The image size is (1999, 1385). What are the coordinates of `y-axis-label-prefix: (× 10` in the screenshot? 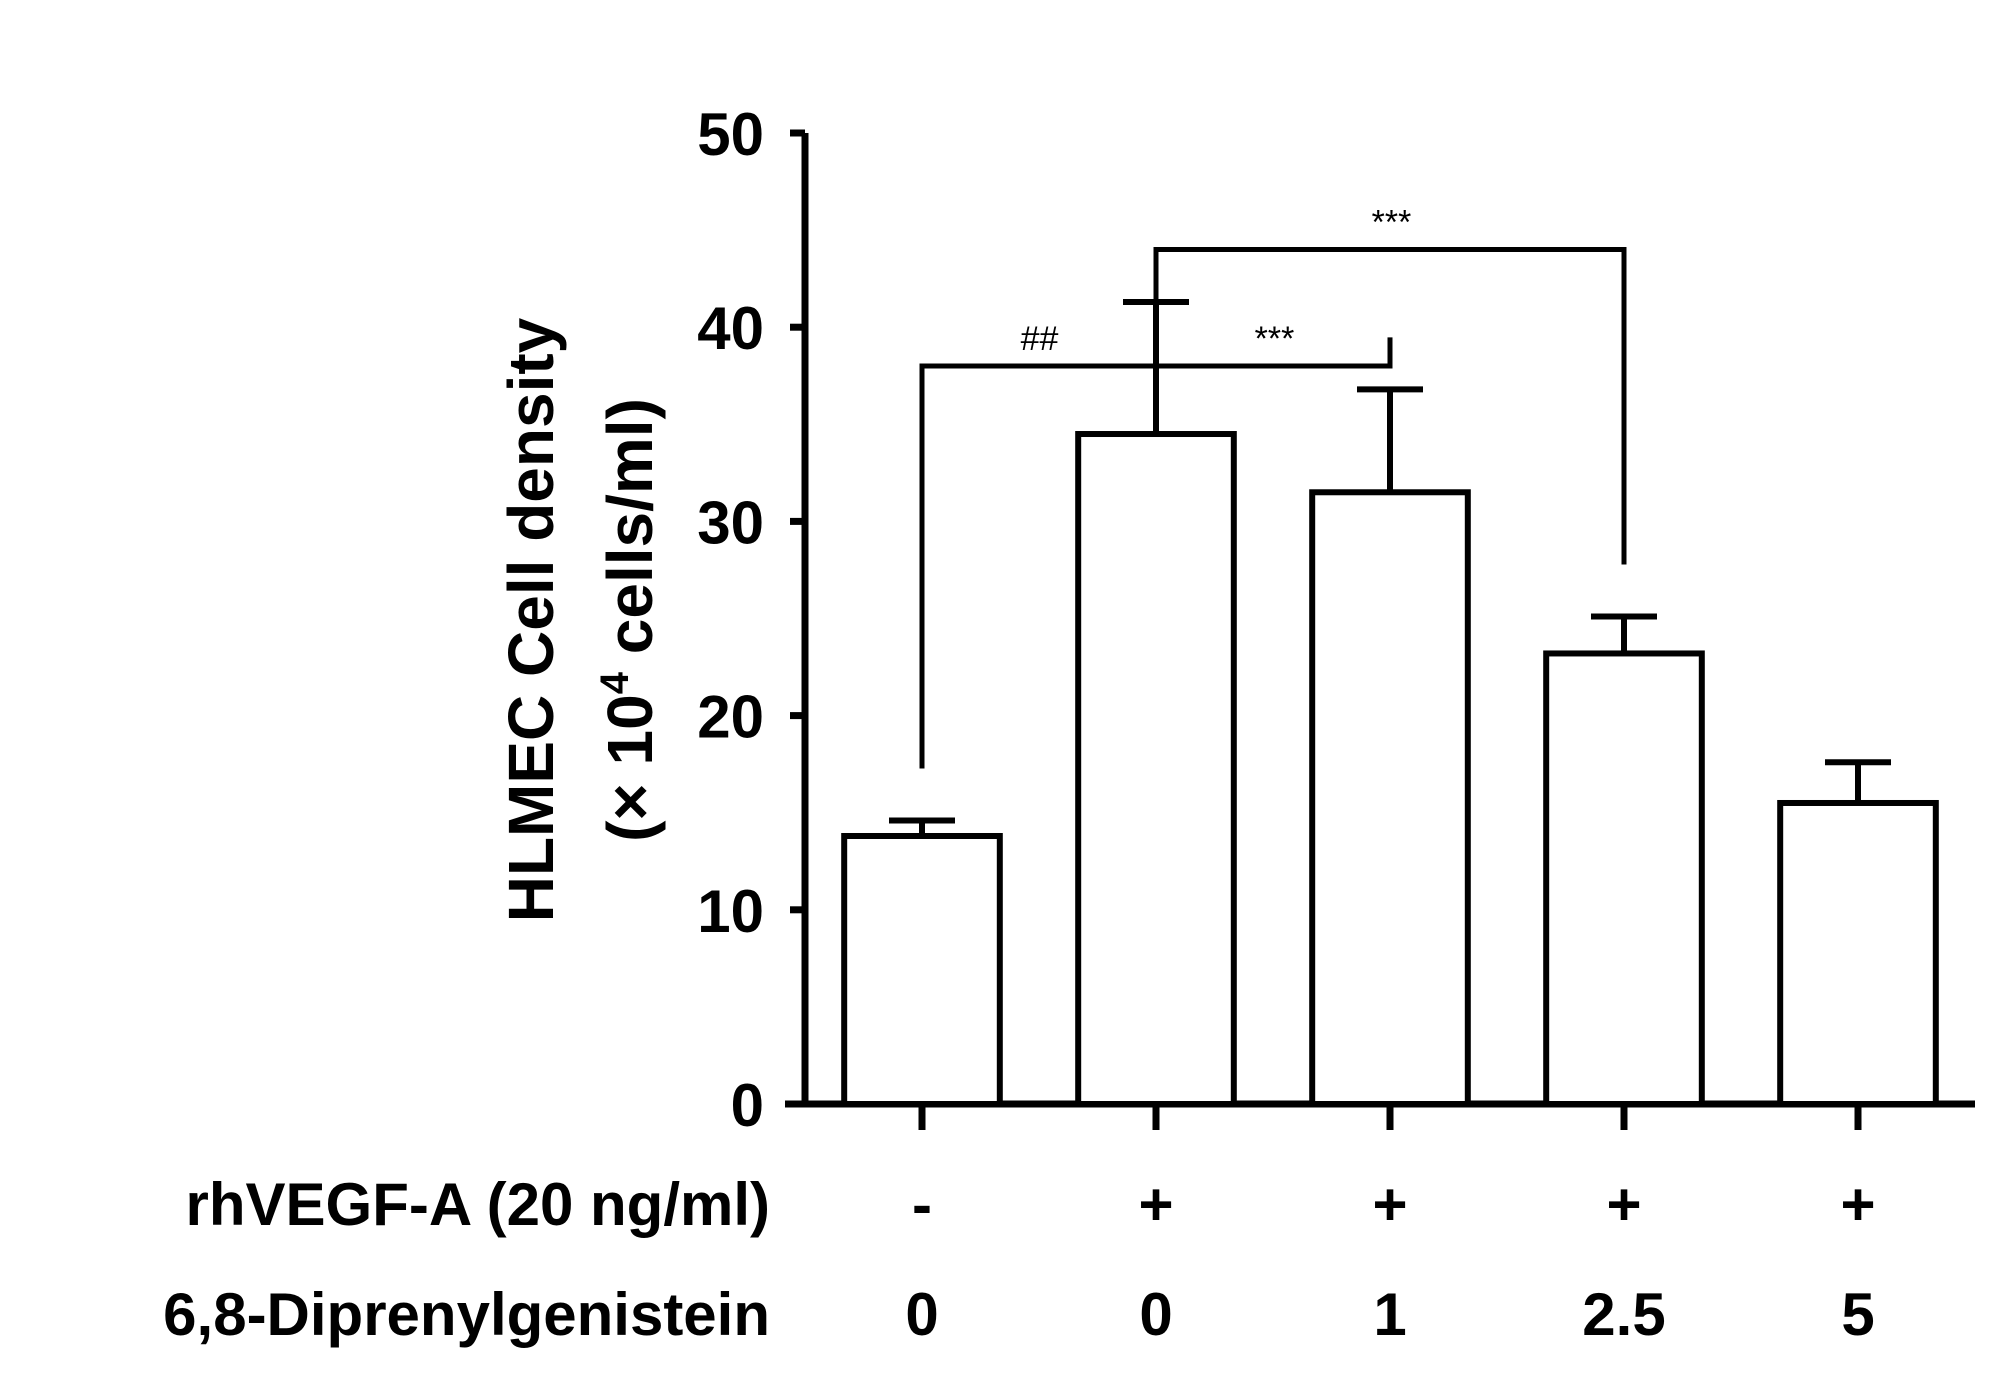 It's located at (630, 768).